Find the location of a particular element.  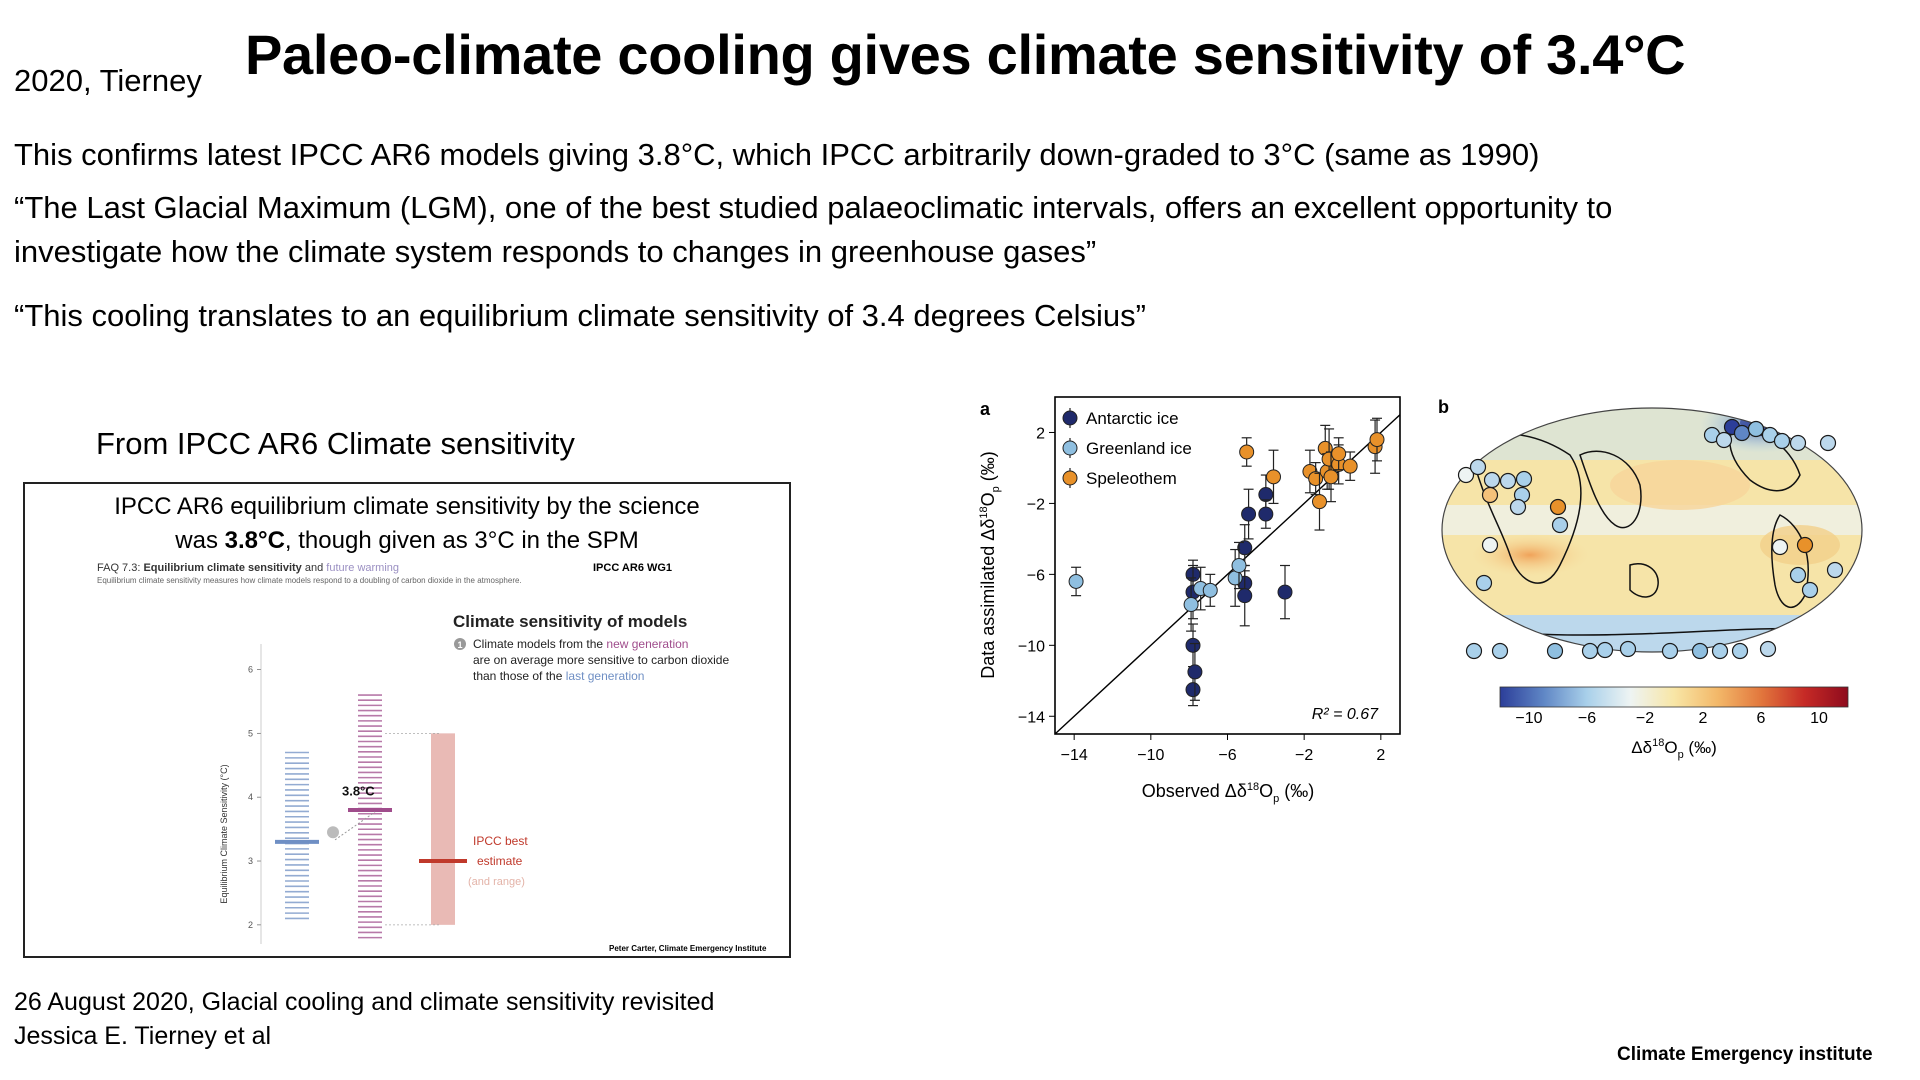

note-number: 1 is located at coordinates (459, 645).